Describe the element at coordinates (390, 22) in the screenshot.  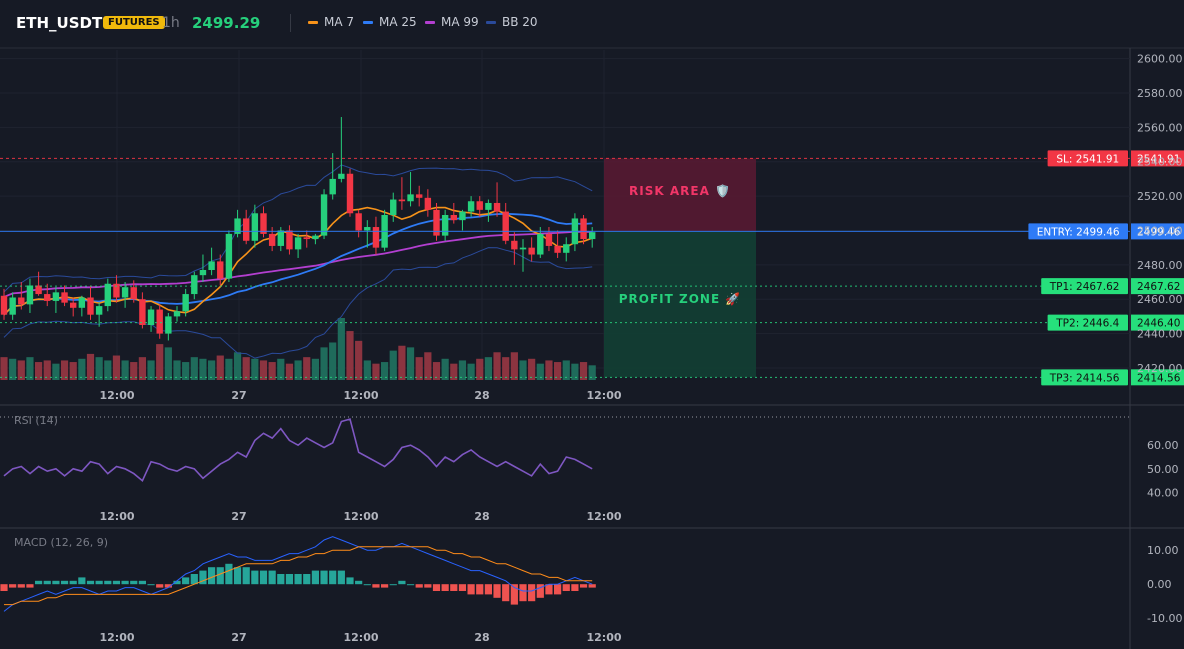
I see `legend-ma25: MA 25` at that location.